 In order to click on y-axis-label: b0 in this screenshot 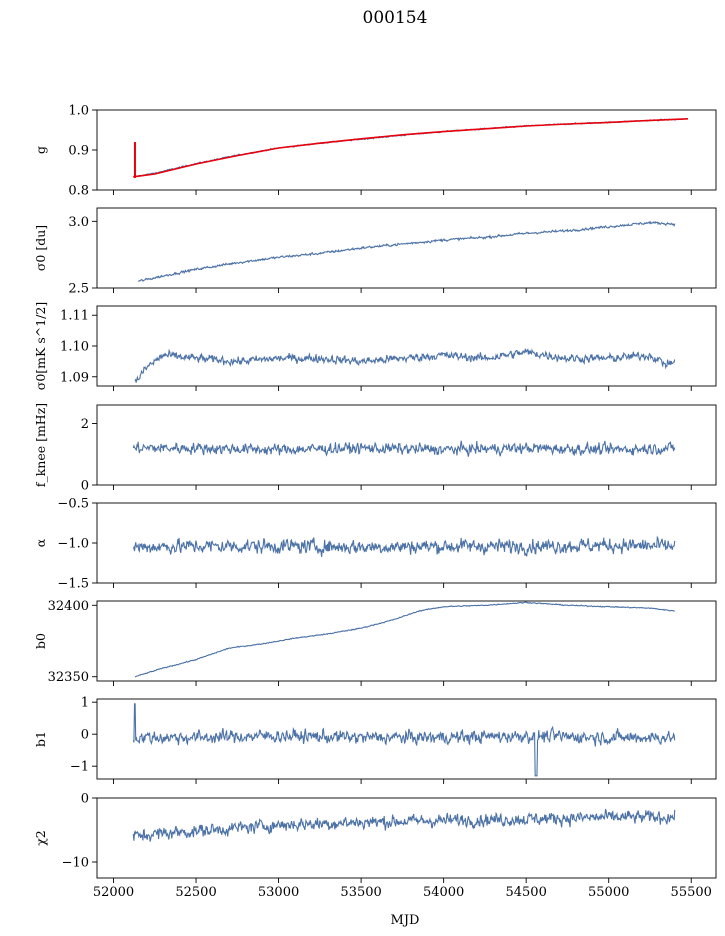, I will do `click(40, 641)`.